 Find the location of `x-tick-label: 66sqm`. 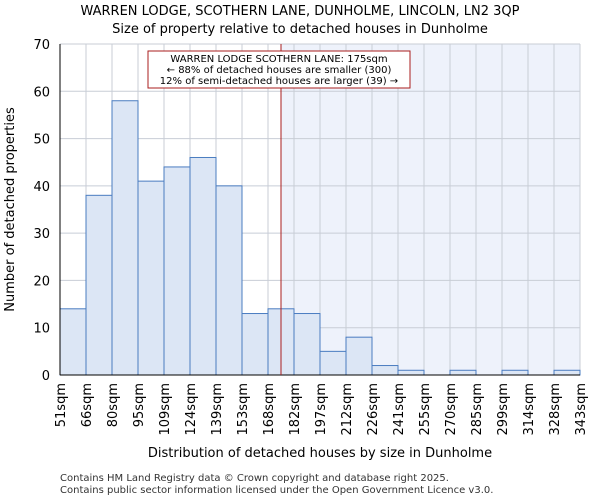

x-tick-label: 66sqm is located at coordinates (87, 405).